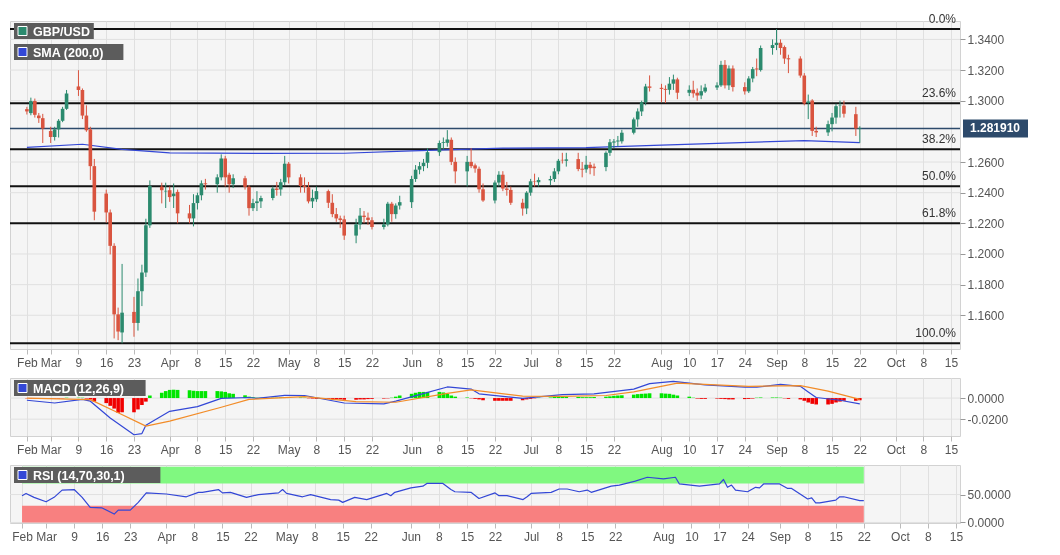 Image resolution: width=1060 pixels, height=555 pixels. I want to click on y-tick-label: 1.2600, so click(986, 162).